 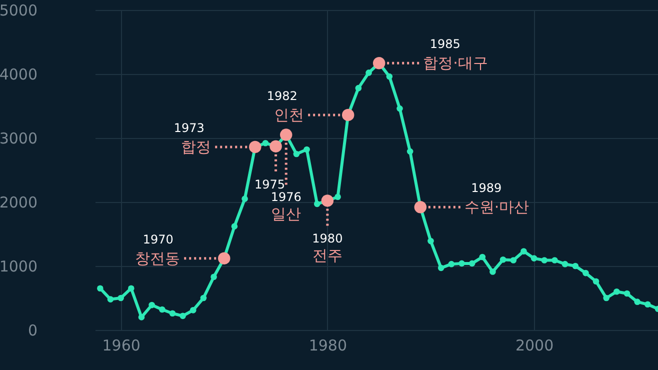 I want to click on annotation: 수원·마산, so click(x=497, y=207).